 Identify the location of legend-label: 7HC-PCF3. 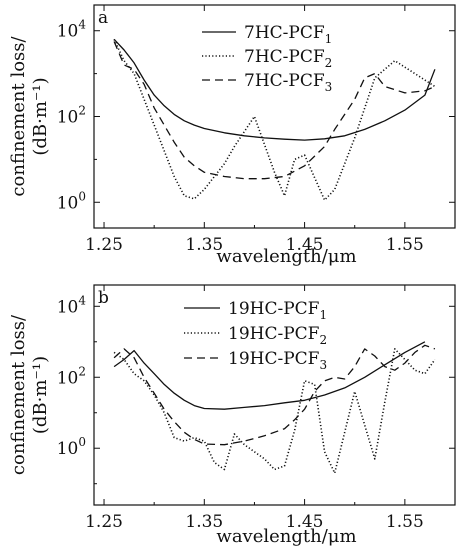
(288, 82).